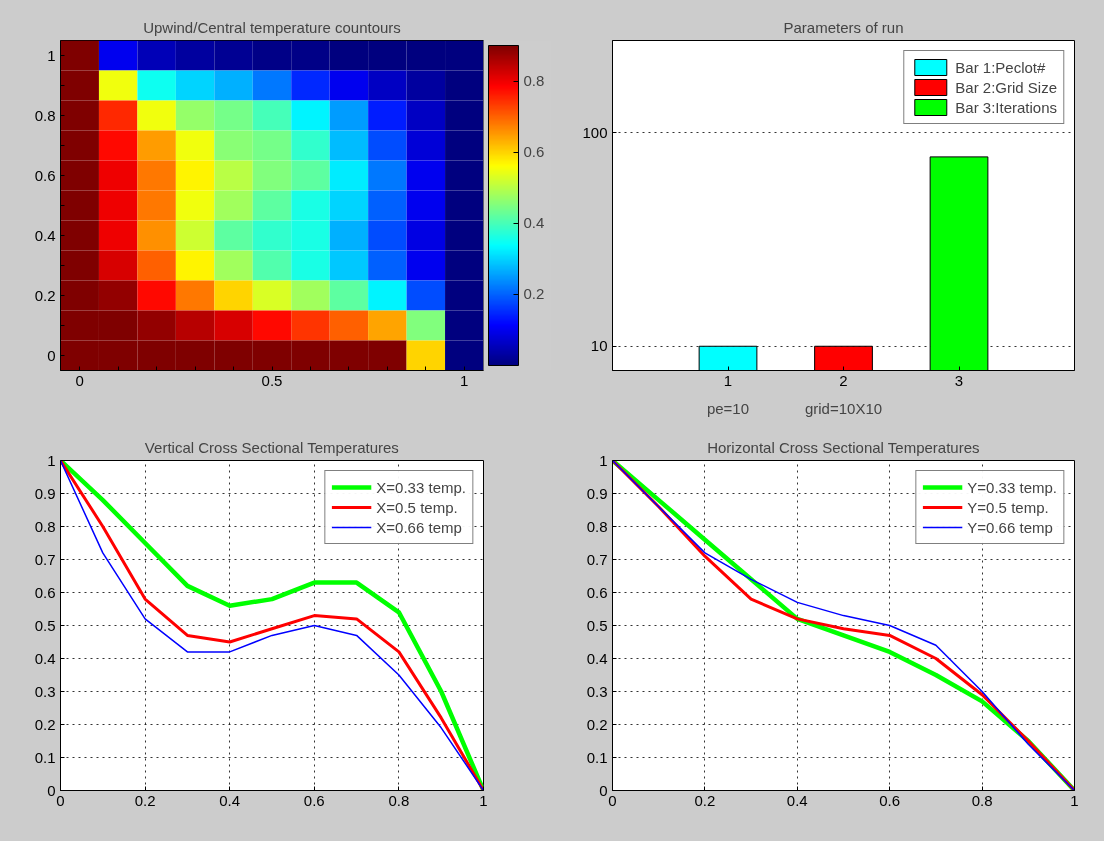 The width and height of the screenshot is (1104, 841). What do you see at coordinates (417, 507) in the screenshot?
I see `legend-label: X=0.5 temp.` at bounding box center [417, 507].